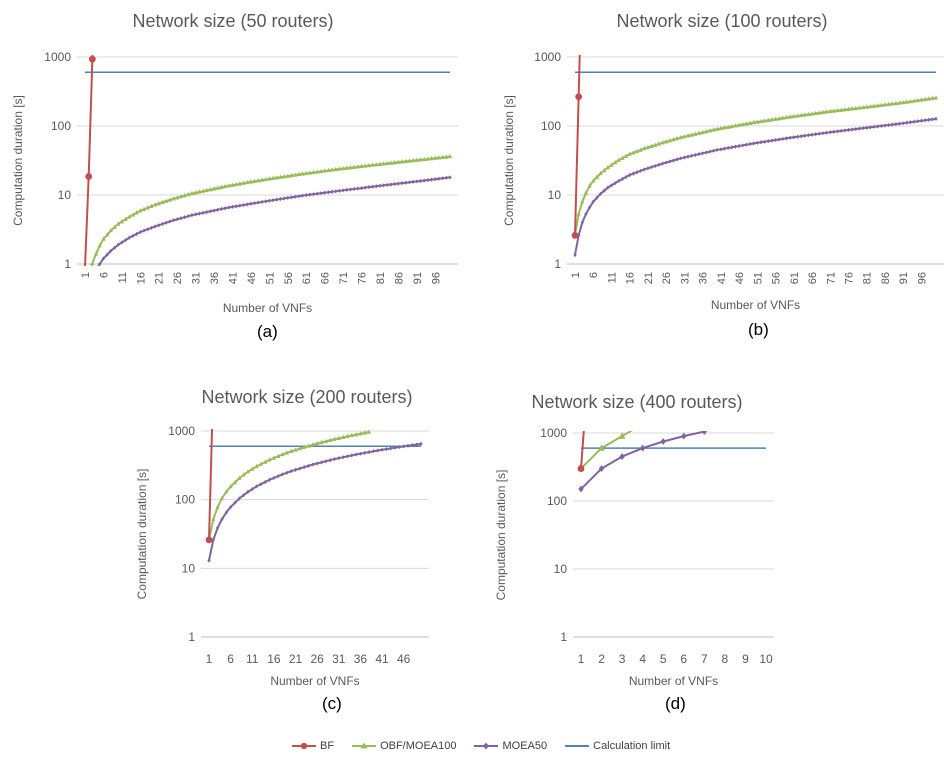 This screenshot has height=760, width=944. I want to click on x-tick-label: 81, so click(868, 278).